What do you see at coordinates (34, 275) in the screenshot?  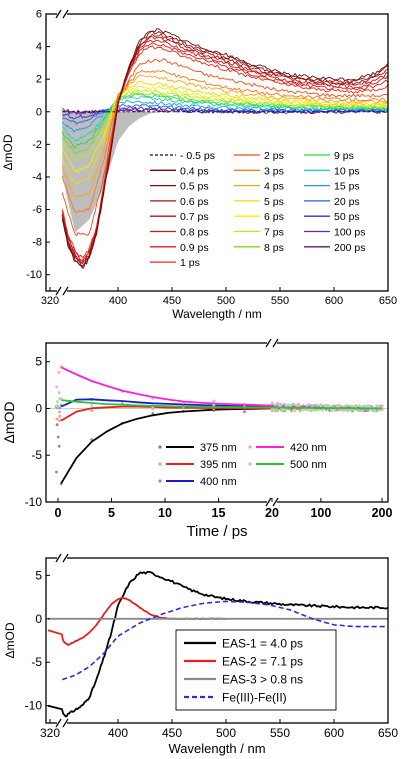 I see `y-tick-label: -10` at bounding box center [34, 275].